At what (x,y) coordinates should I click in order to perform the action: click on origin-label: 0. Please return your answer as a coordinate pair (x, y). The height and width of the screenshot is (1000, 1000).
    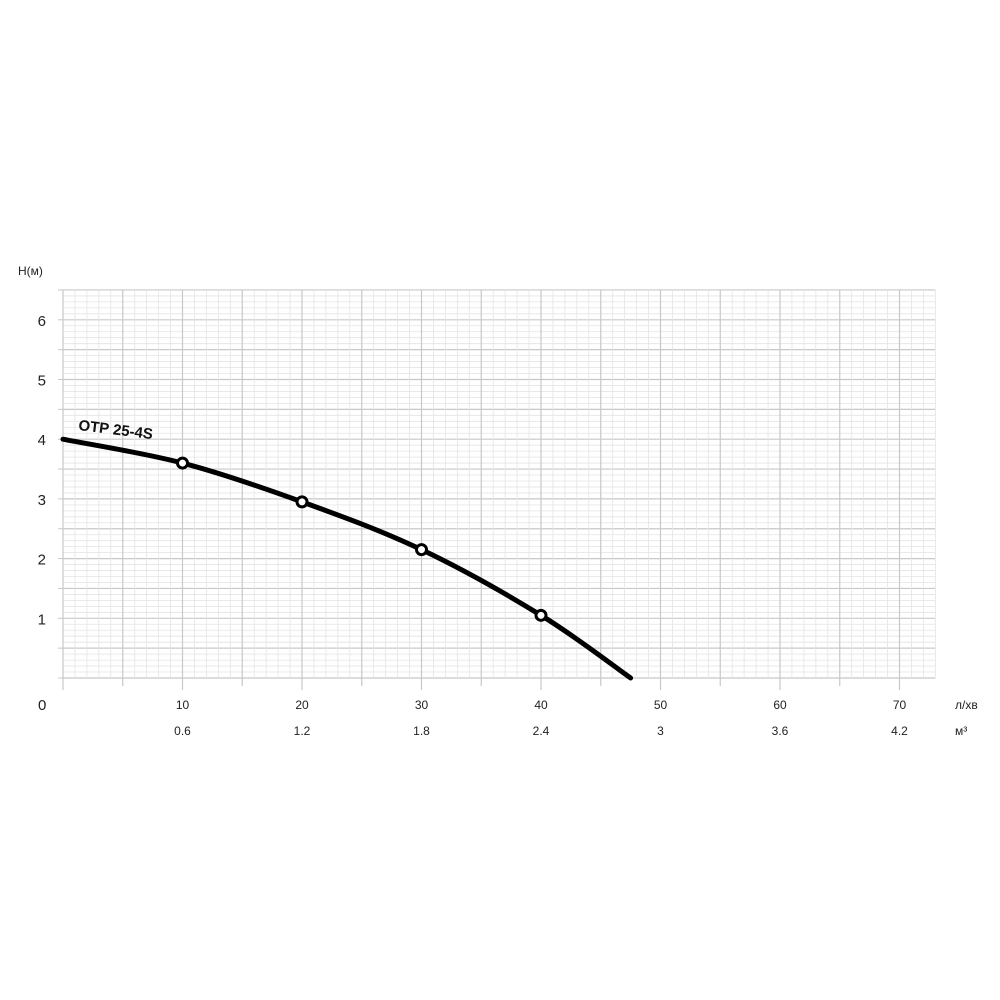
    Looking at the image, I should click on (42, 705).